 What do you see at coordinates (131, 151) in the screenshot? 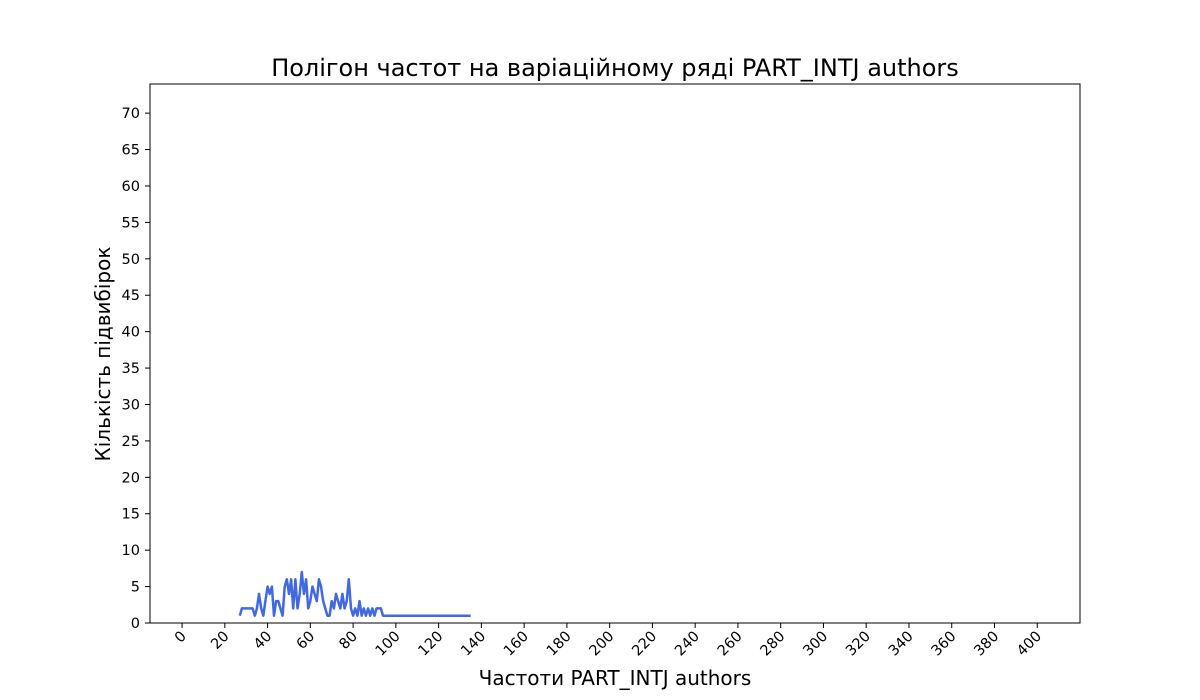
I see `y-tick-label: 65` at bounding box center [131, 151].